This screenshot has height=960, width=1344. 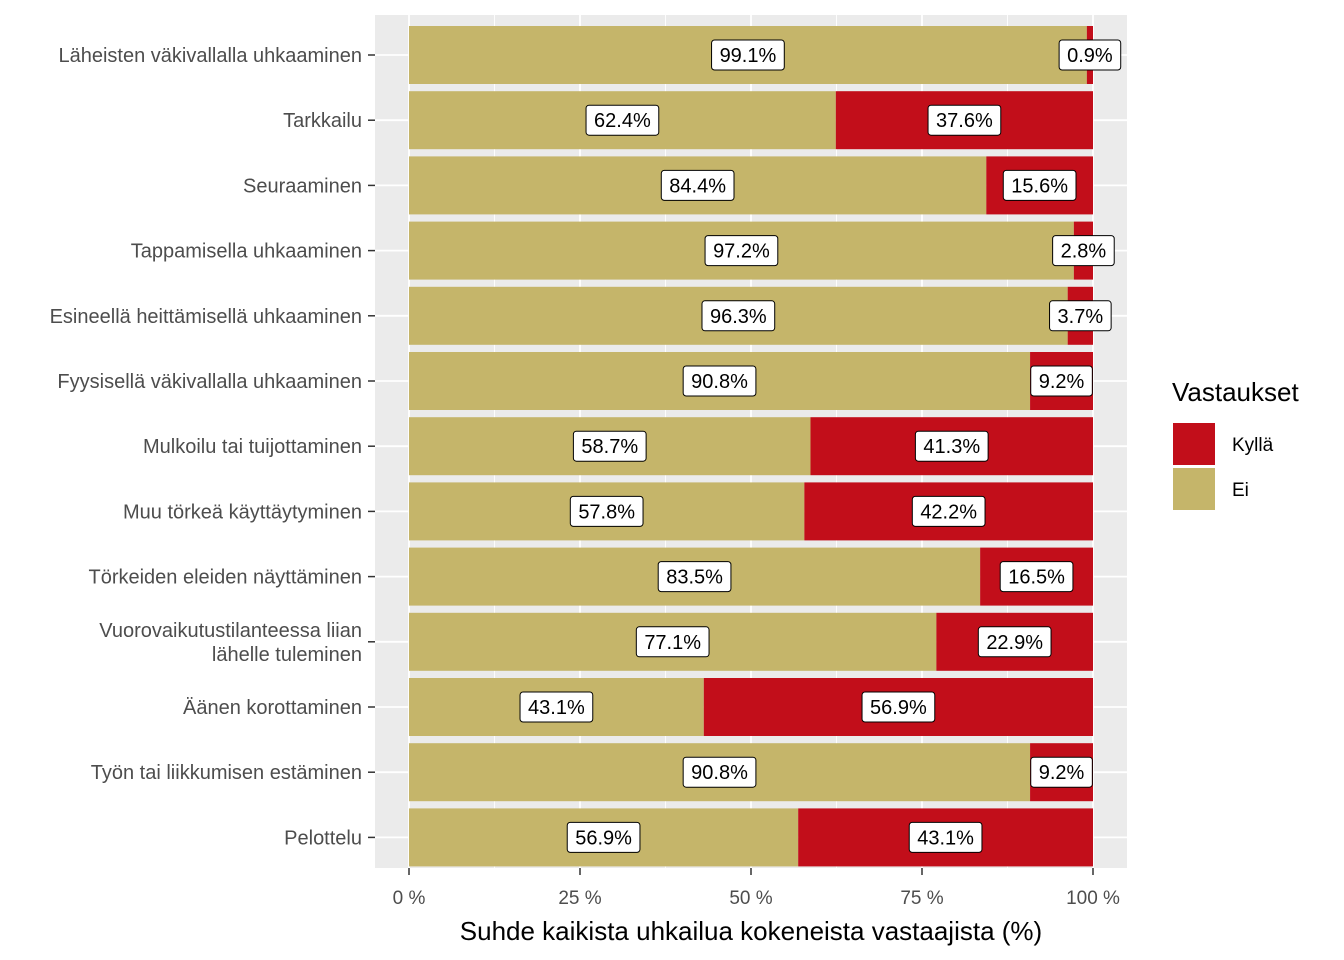 I want to click on data-label-ei: 99.1%, so click(x=748, y=55).